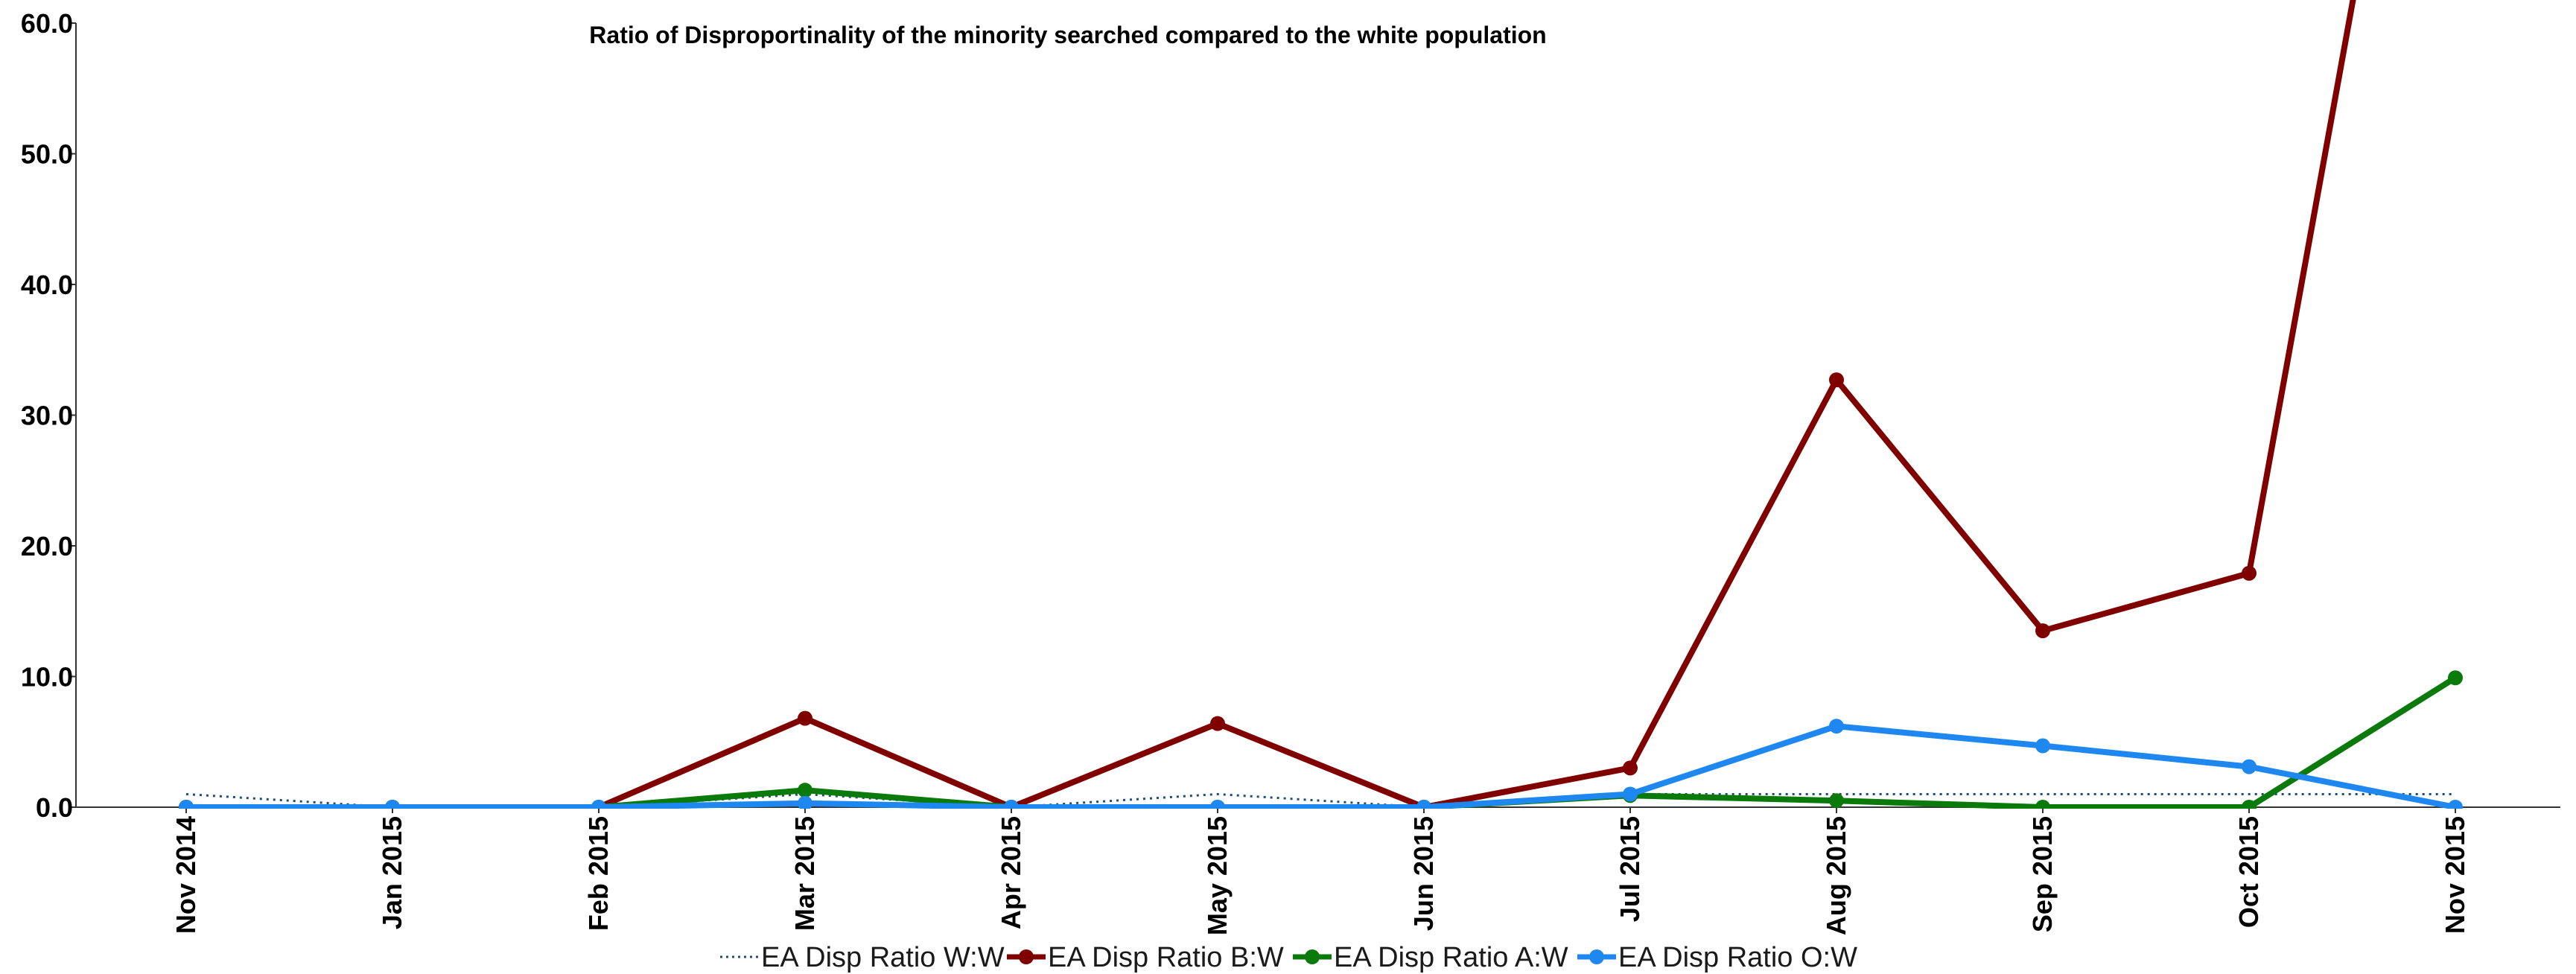  What do you see at coordinates (2455, 875) in the screenshot?
I see `x-tick-label: Nov 2015` at bounding box center [2455, 875].